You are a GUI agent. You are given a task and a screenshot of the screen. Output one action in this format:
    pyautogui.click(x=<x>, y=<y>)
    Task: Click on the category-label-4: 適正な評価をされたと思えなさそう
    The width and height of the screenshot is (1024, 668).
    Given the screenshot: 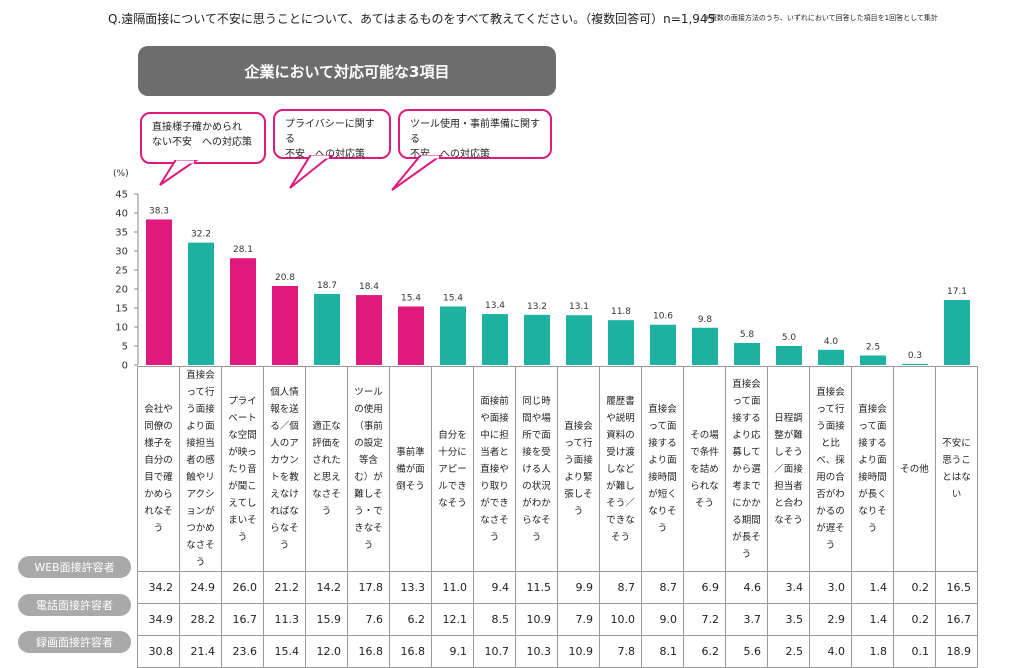 What is the action you would take?
    pyautogui.click(x=326, y=469)
    